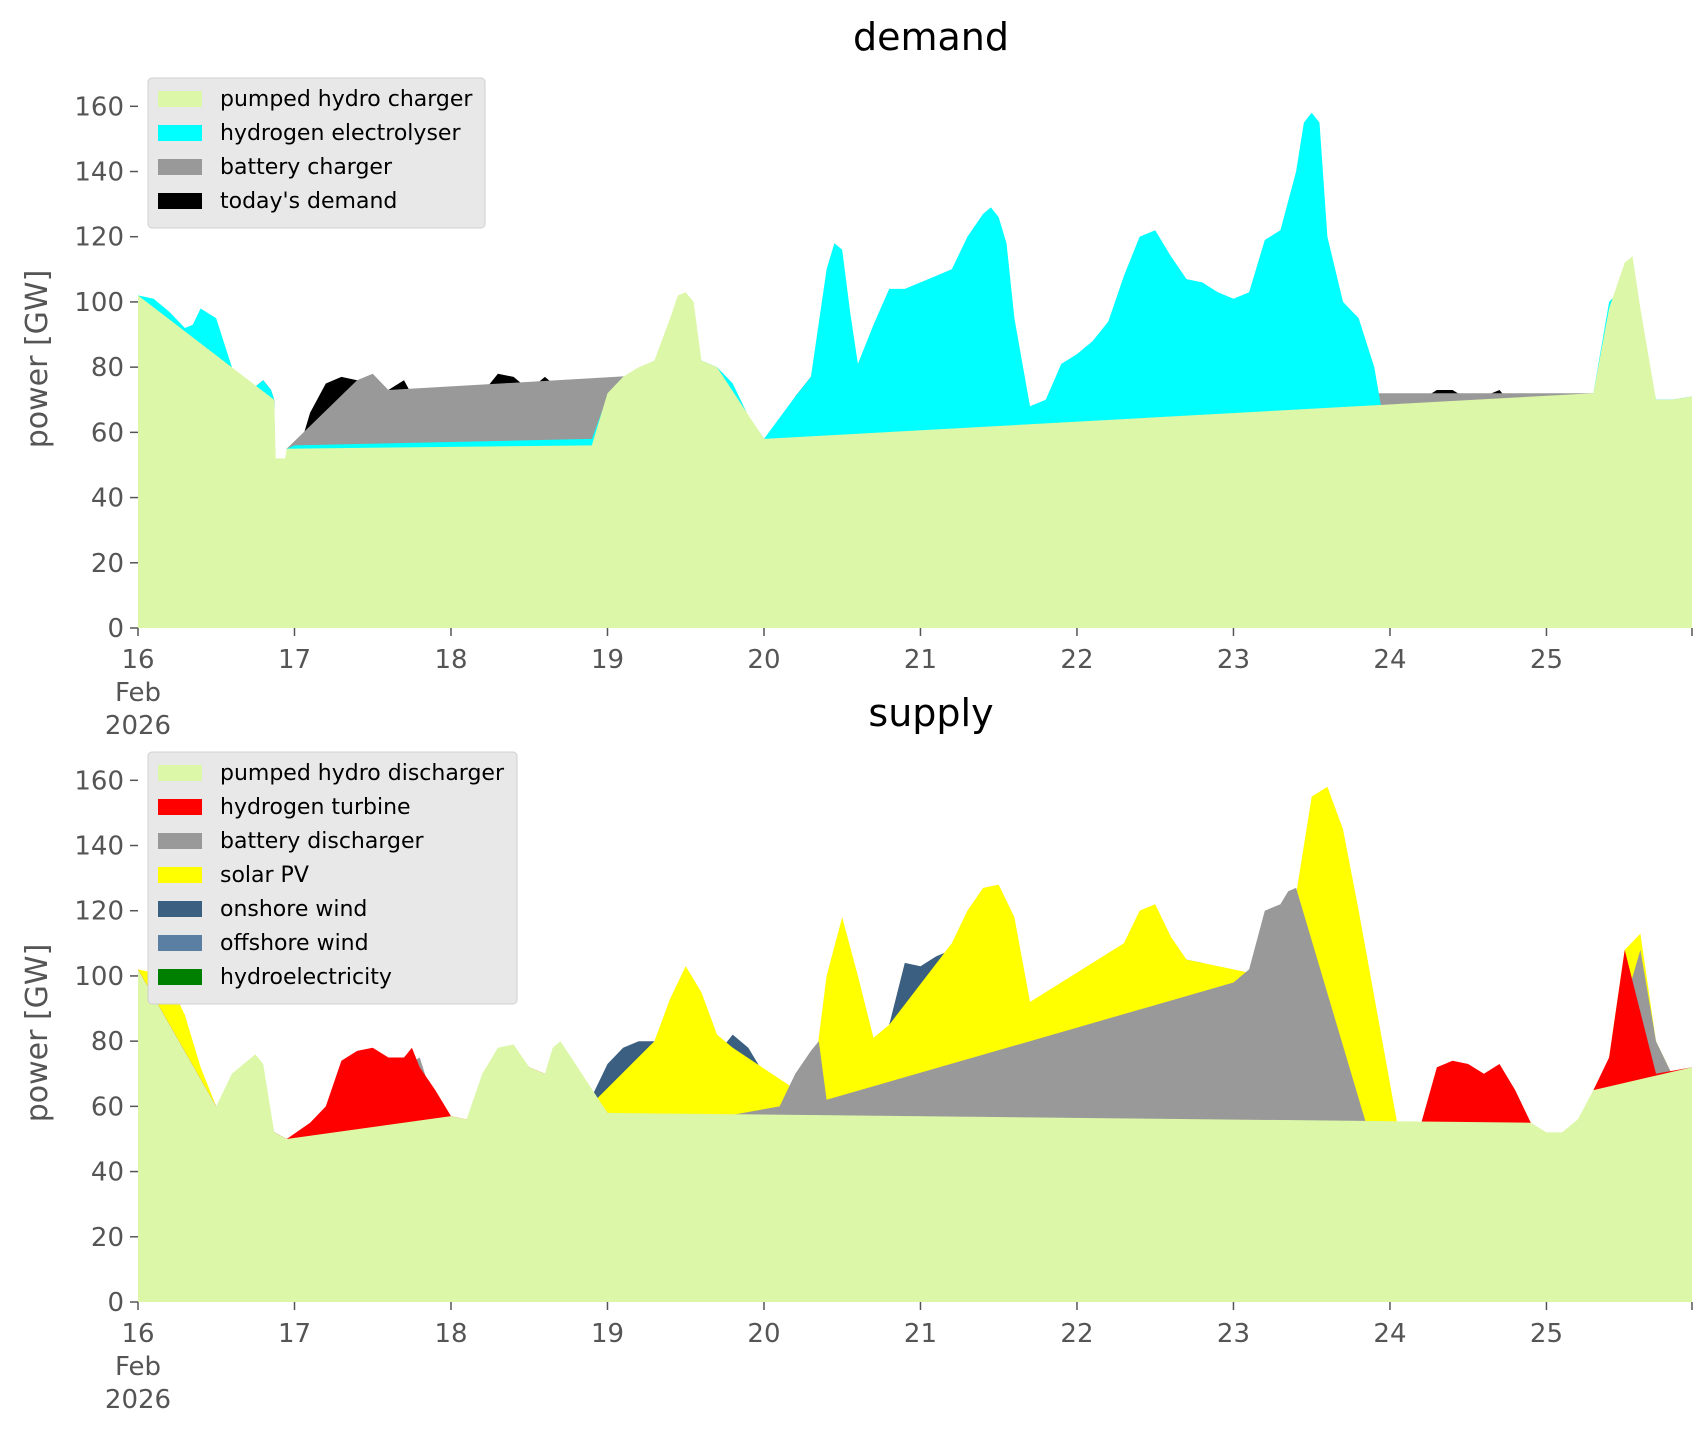  What do you see at coordinates (1546, 660) in the screenshot?
I see `demand-xtick-label: 25` at bounding box center [1546, 660].